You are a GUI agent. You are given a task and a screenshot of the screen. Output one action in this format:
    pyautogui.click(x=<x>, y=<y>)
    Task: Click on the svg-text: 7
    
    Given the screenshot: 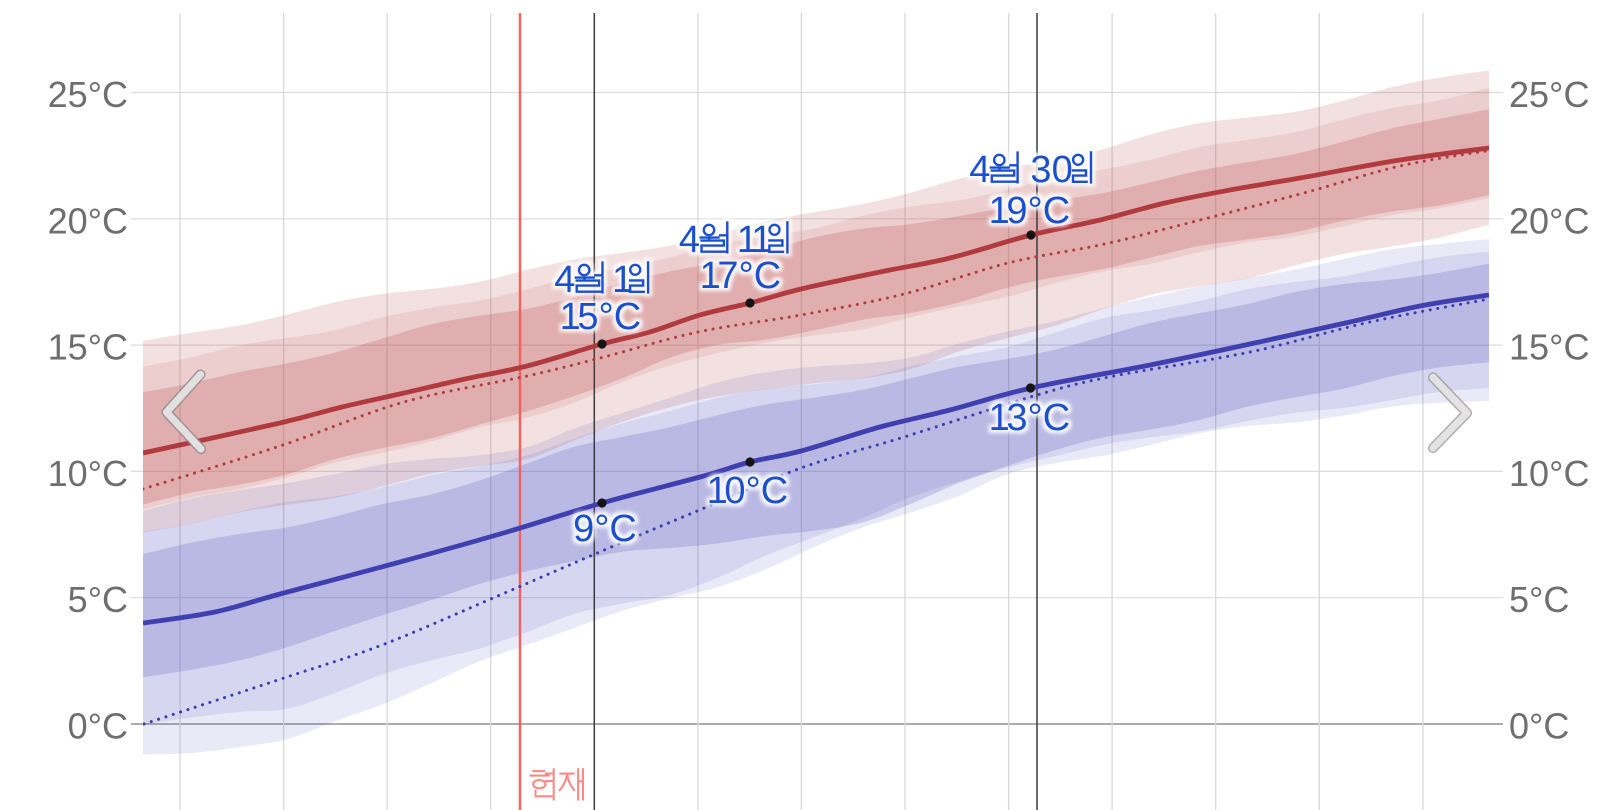 What is the action you would take?
    pyautogui.click(x=727, y=276)
    